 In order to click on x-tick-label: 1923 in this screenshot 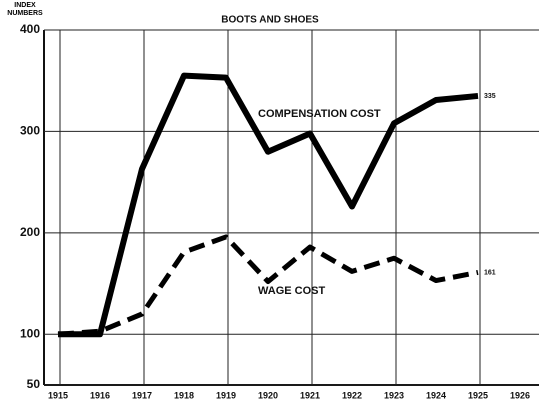, I will do `click(394, 395)`.